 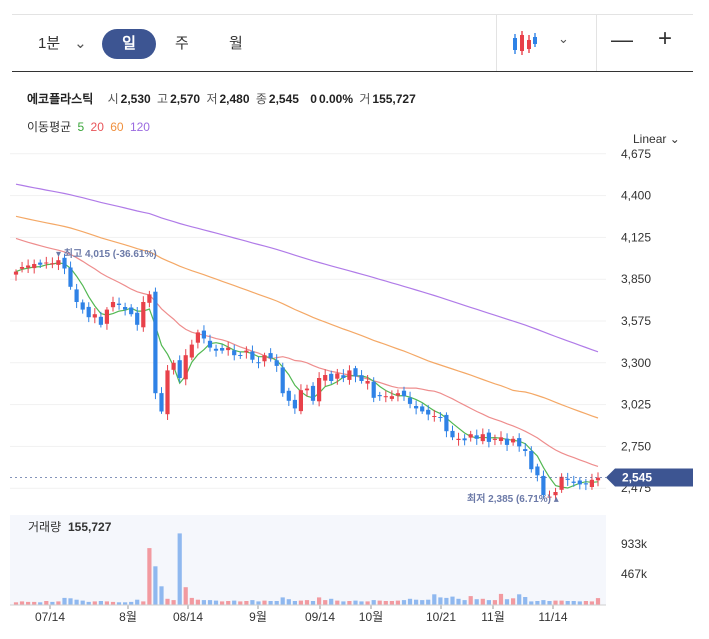 What do you see at coordinates (320, 617) in the screenshot?
I see `x-tick-label: 09/14` at bounding box center [320, 617].